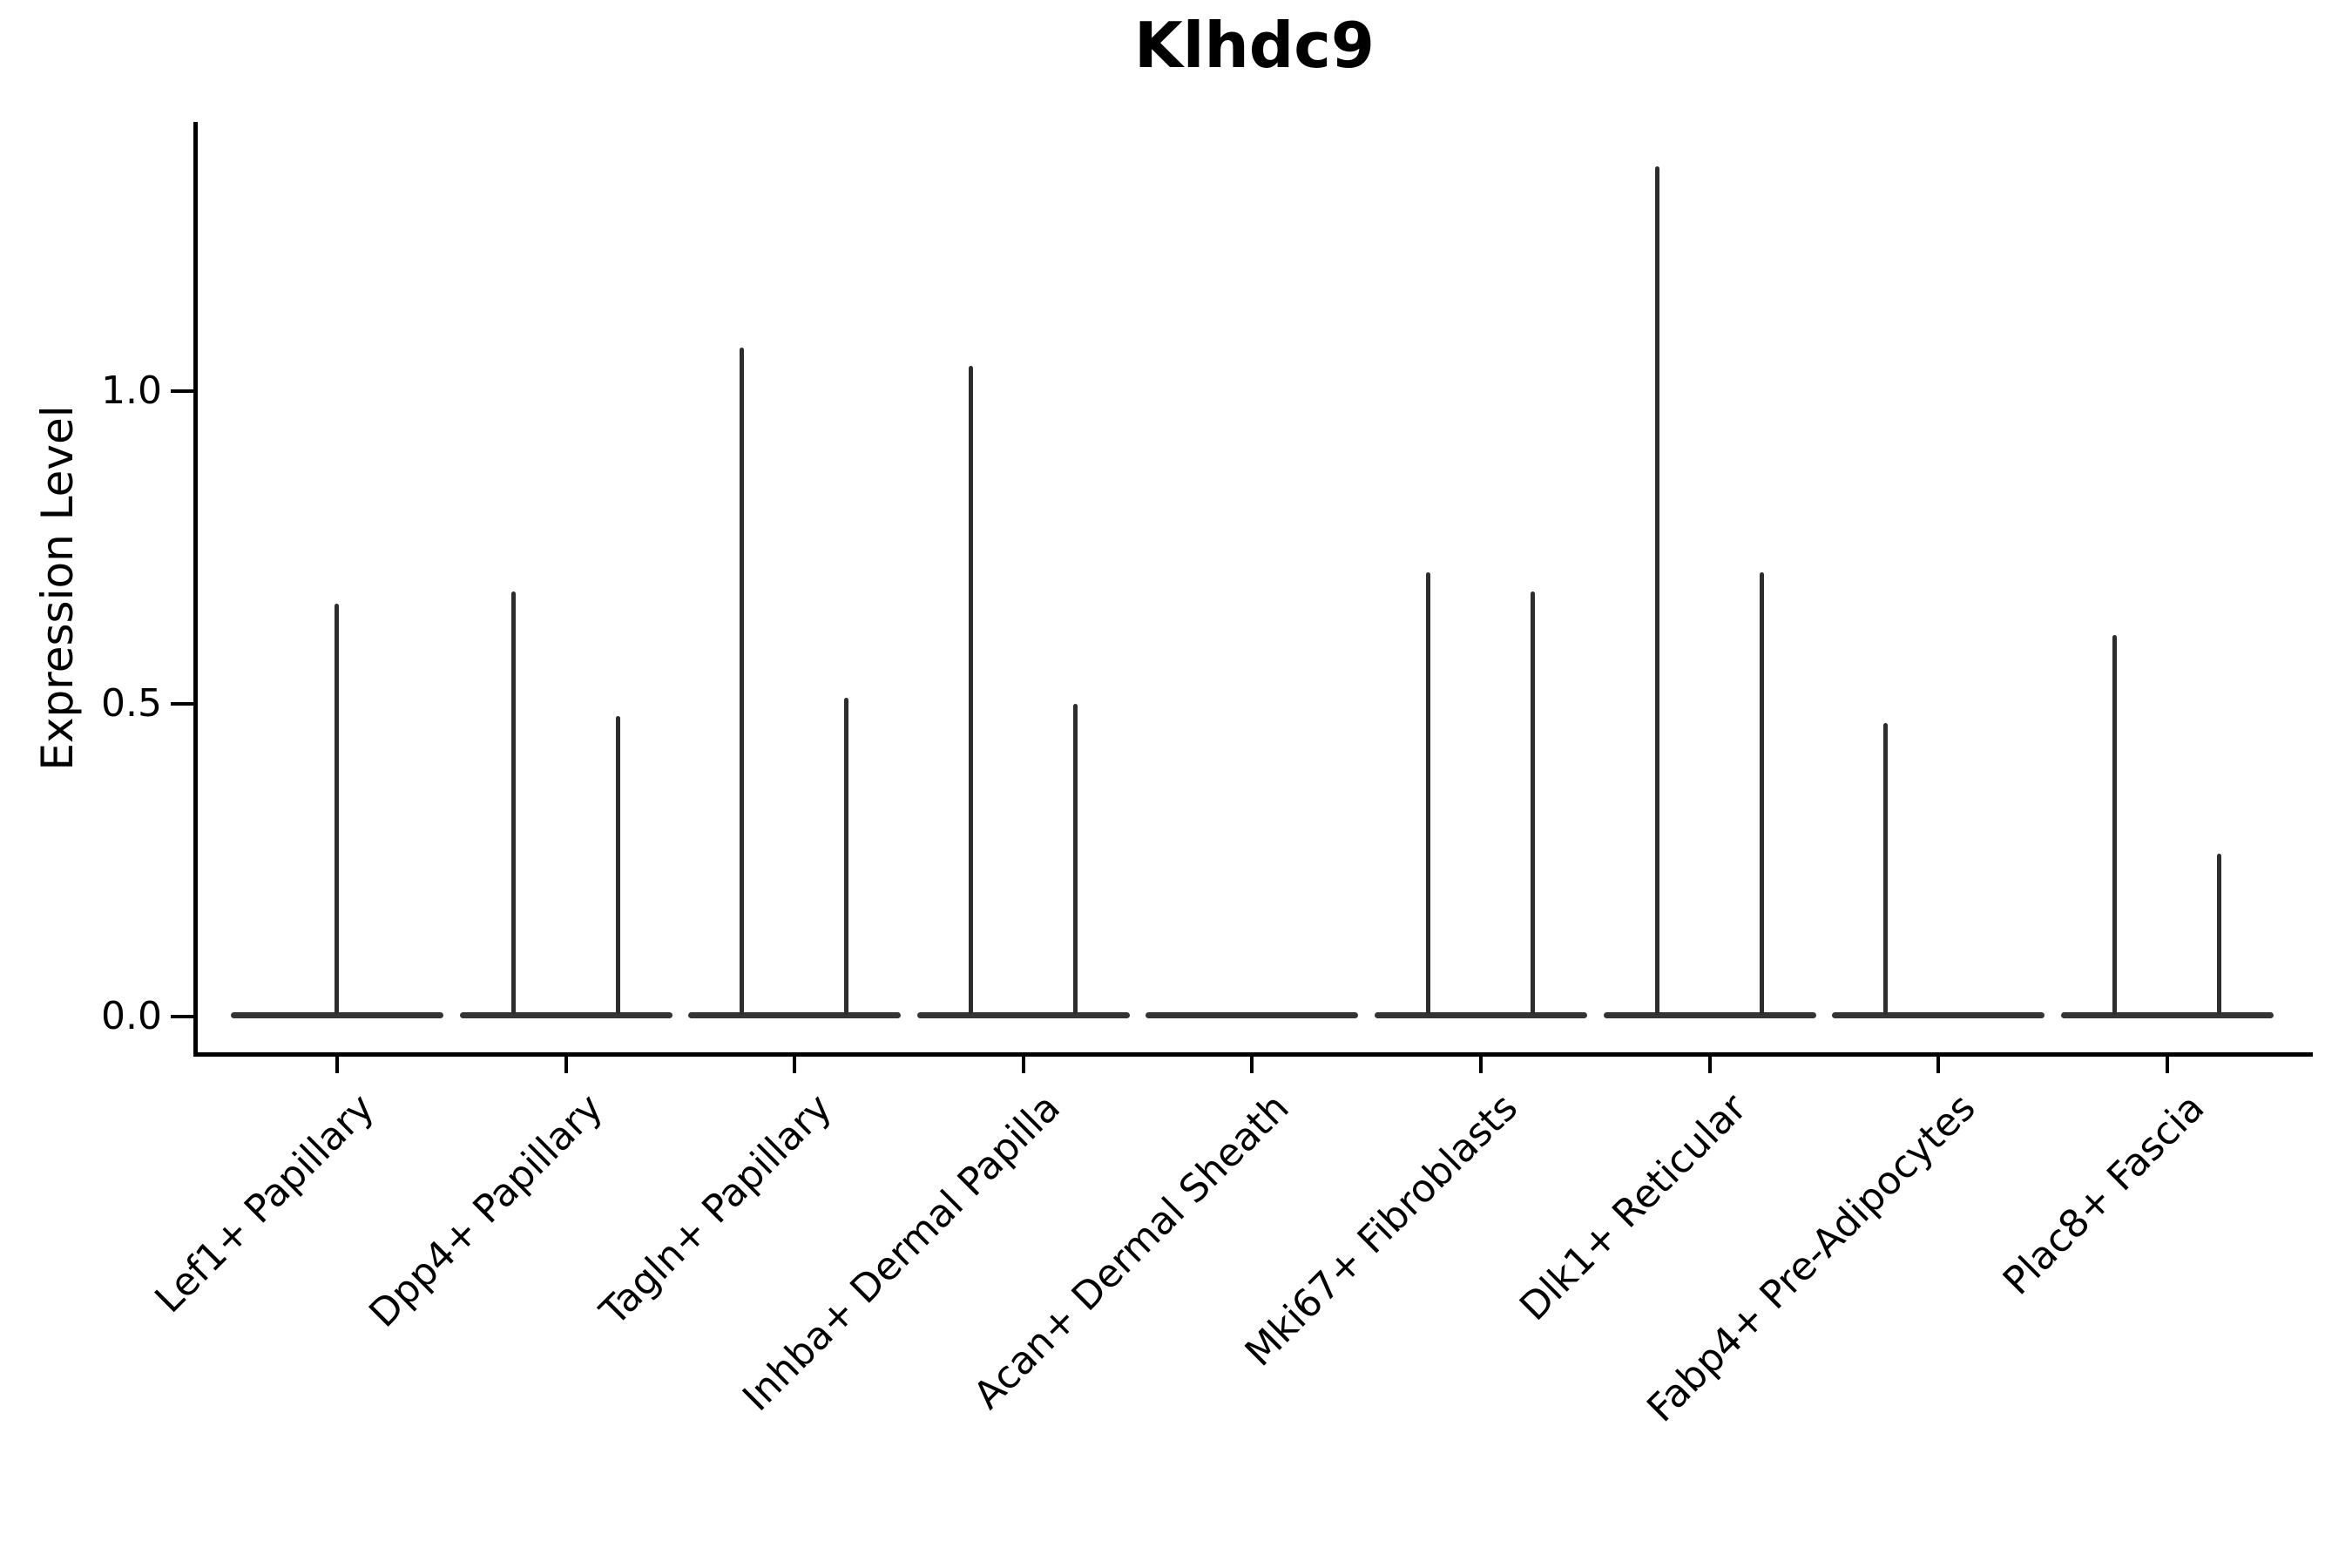 The height and width of the screenshot is (1568, 2352). Describe the element at coordinates (1633, 1207) in the screenshot. I see `x-tick-label: Dlk1+ Reticular` at that location.